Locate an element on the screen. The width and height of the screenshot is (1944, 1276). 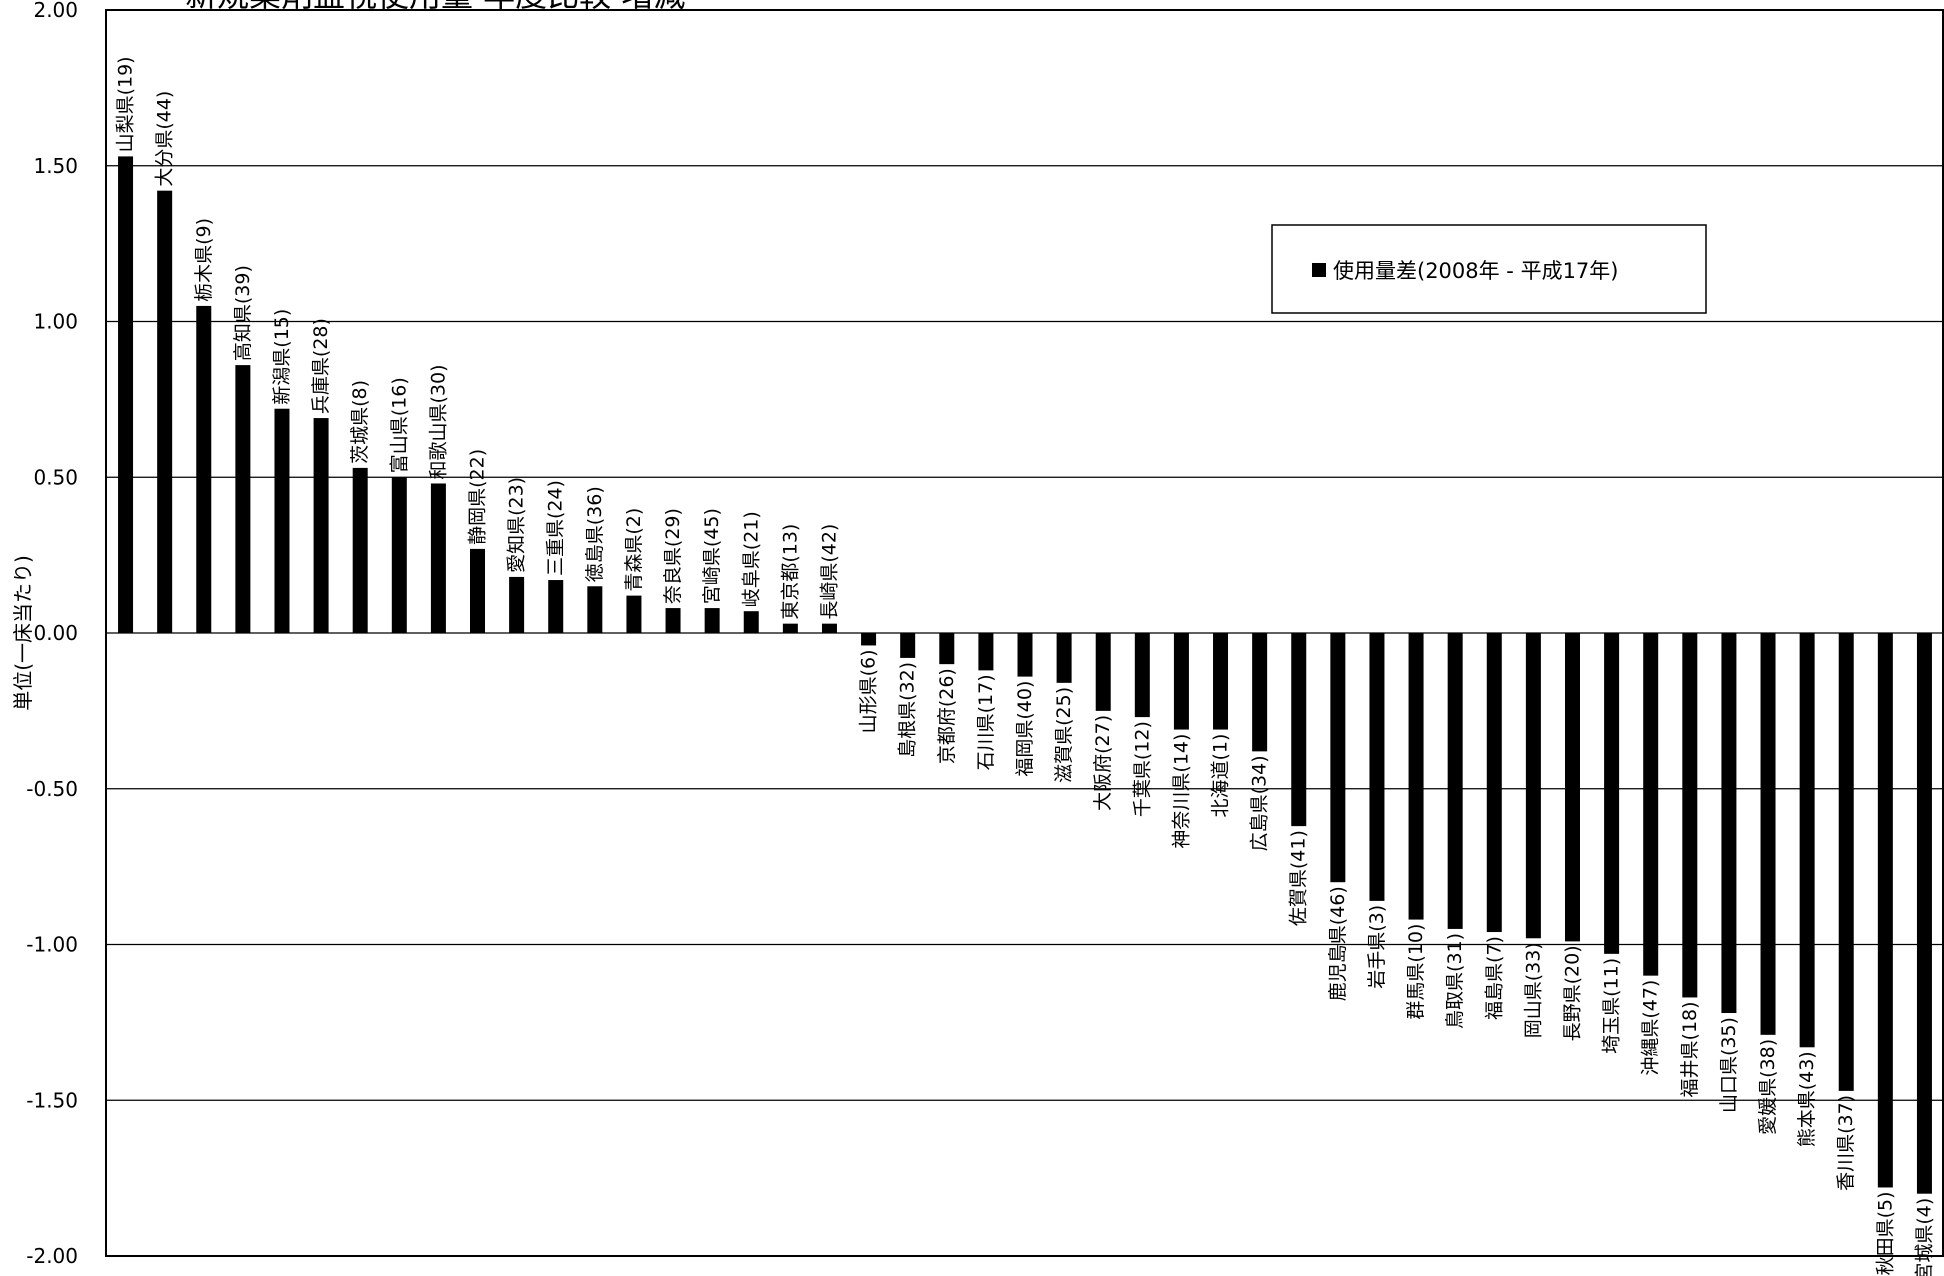
bar-label: 秋田県(5) is located at coordinates (1885, 1233).